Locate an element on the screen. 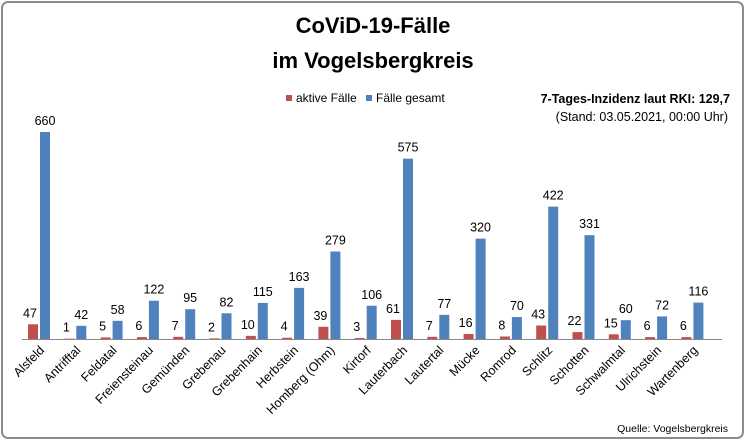 The height and width of the screenshot is (446, 746). data-label-active: 3 is located at coordinates (356, 327).